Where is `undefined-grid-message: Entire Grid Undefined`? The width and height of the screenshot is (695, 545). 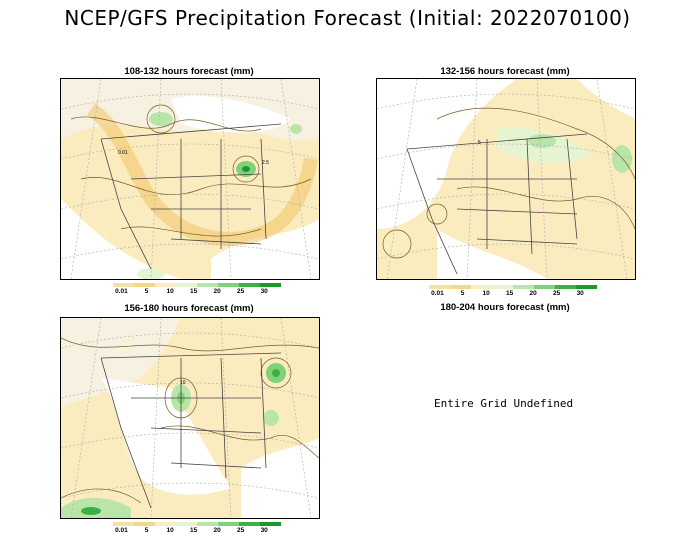 undefined-grid-message: Entire Grid Undefined is located at coordinates (504, 403).